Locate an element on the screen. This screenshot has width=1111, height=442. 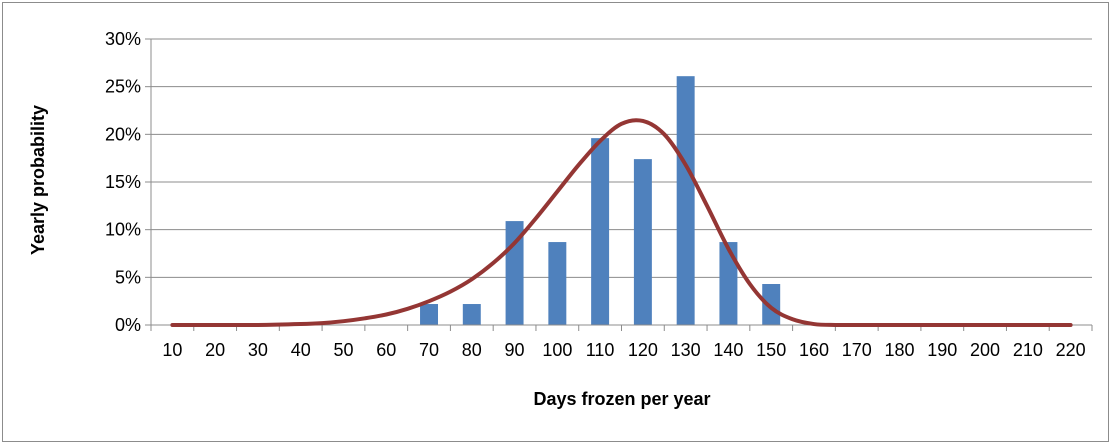
x-tick-label: 10 is located at coordinates (172, 350).